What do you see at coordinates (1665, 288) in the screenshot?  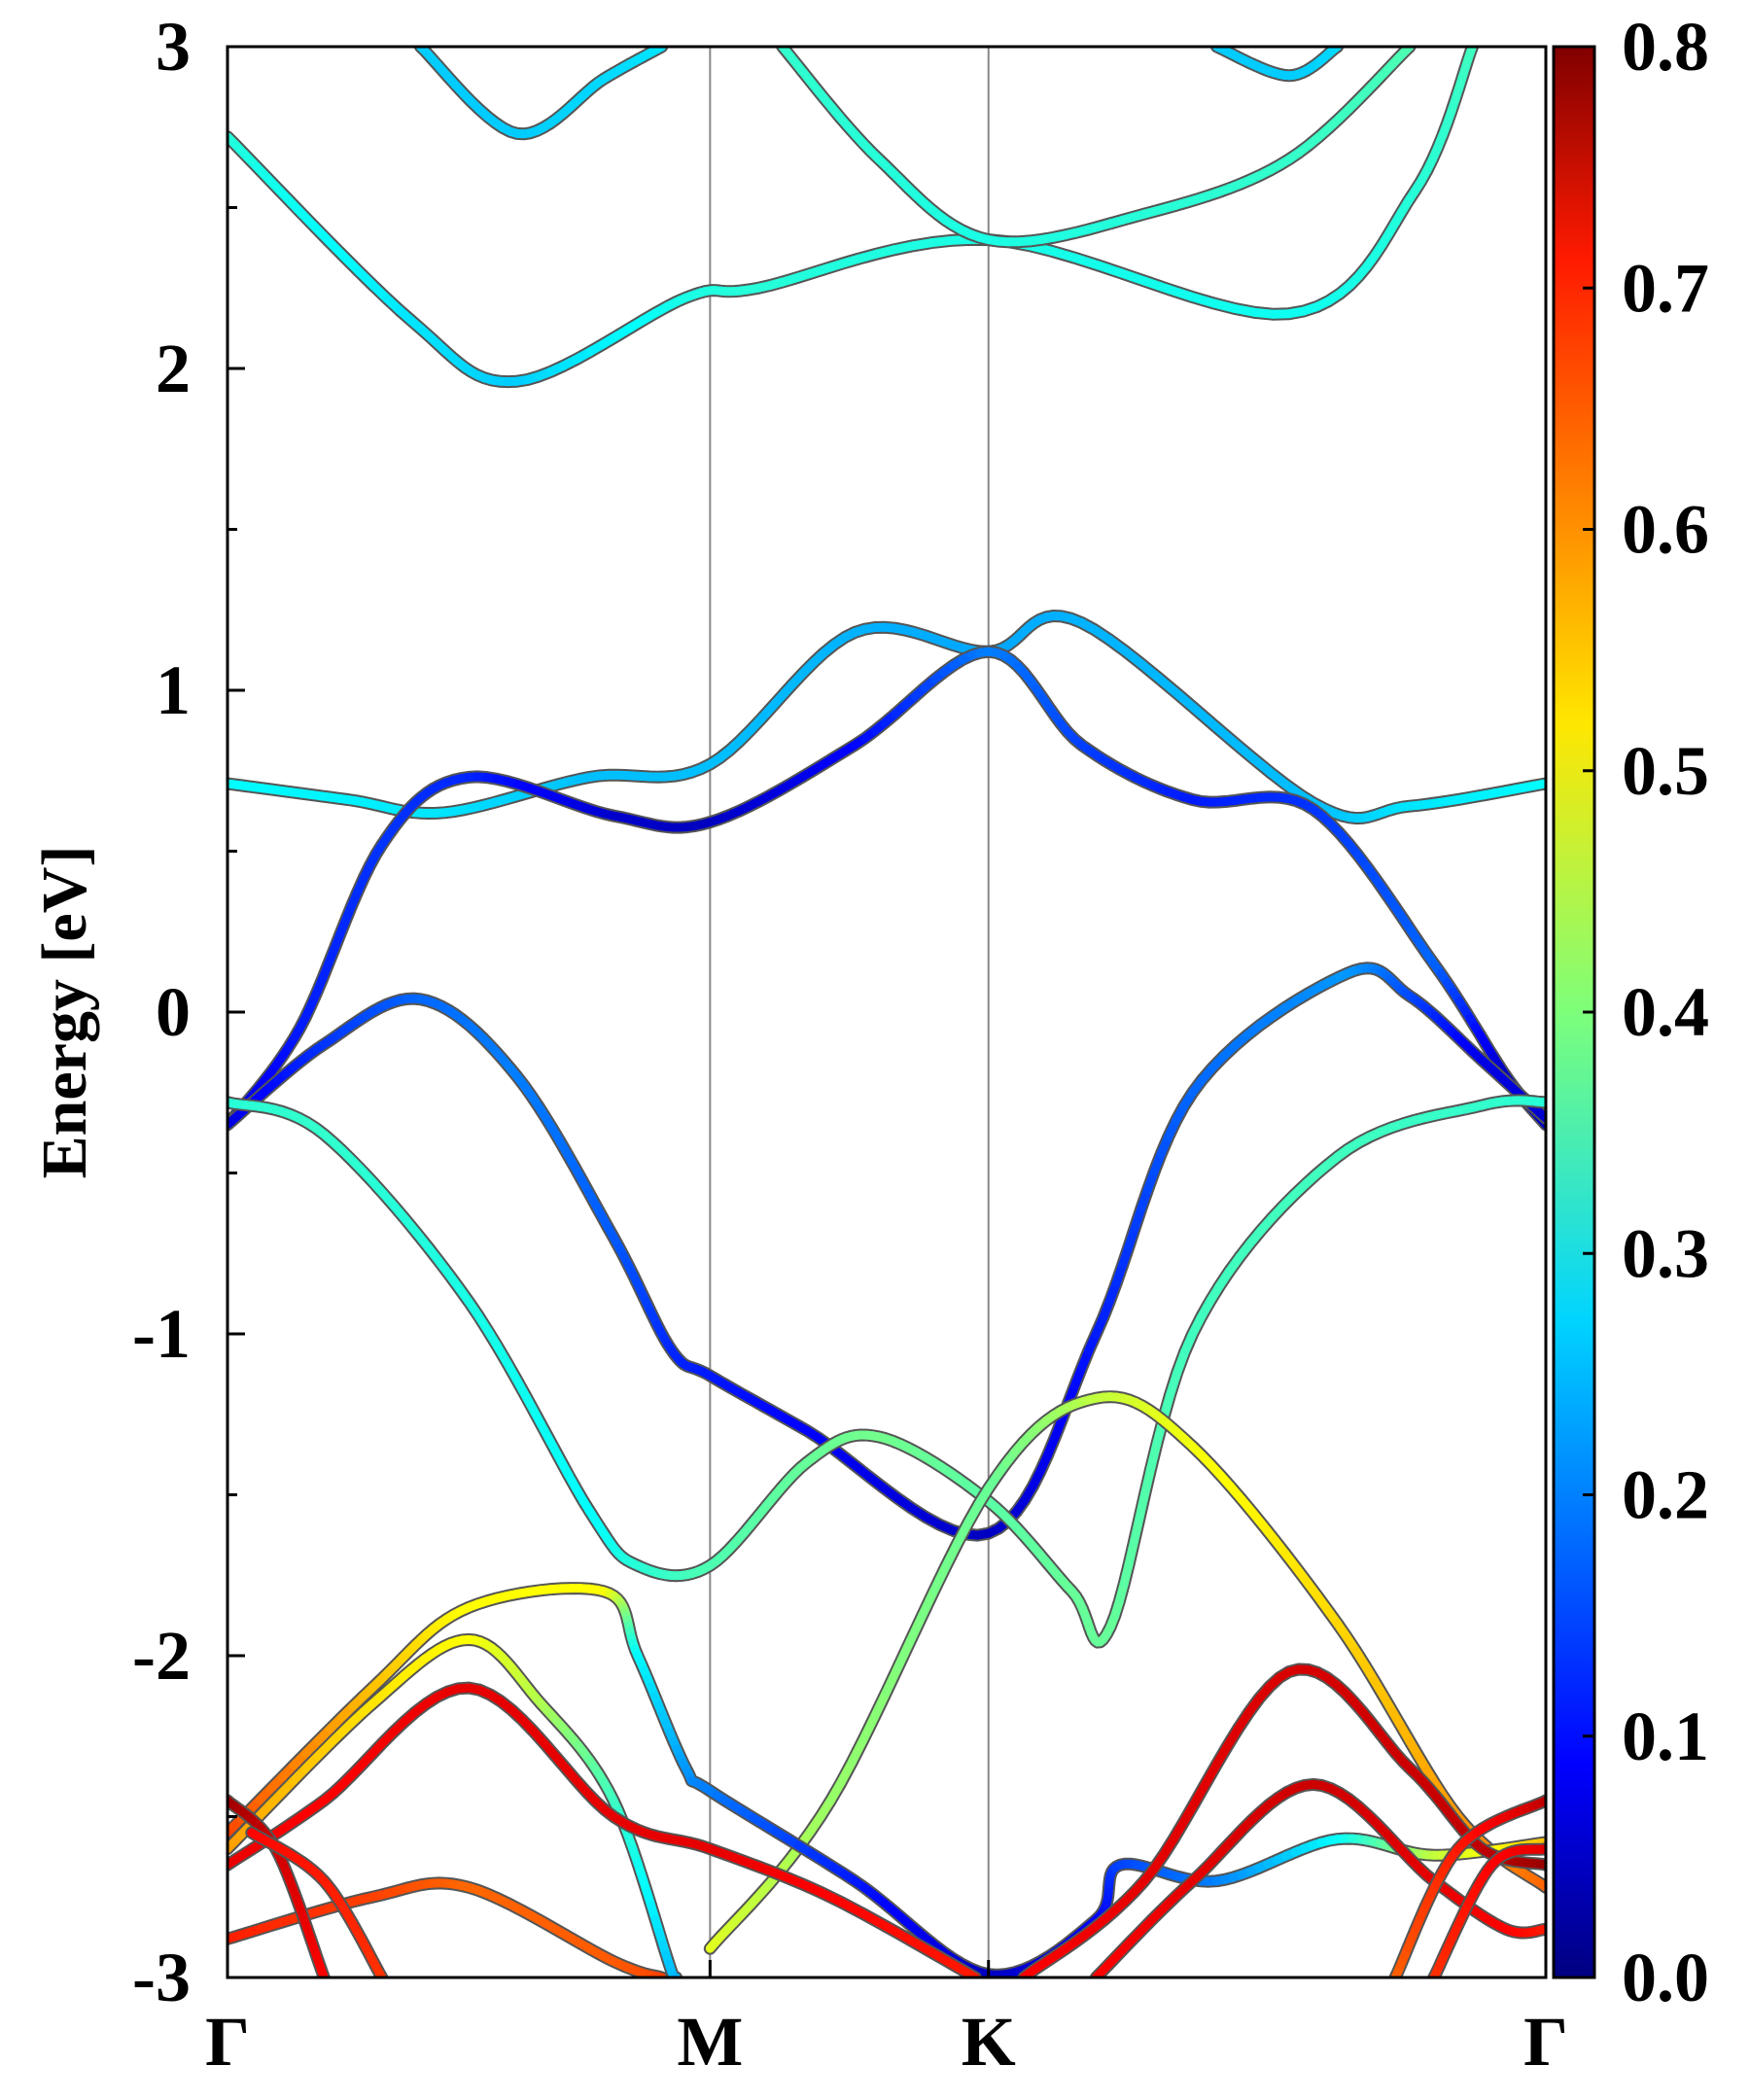 I see `colorbar-tick-label: 0.7` at bounding box center [1665, 288].